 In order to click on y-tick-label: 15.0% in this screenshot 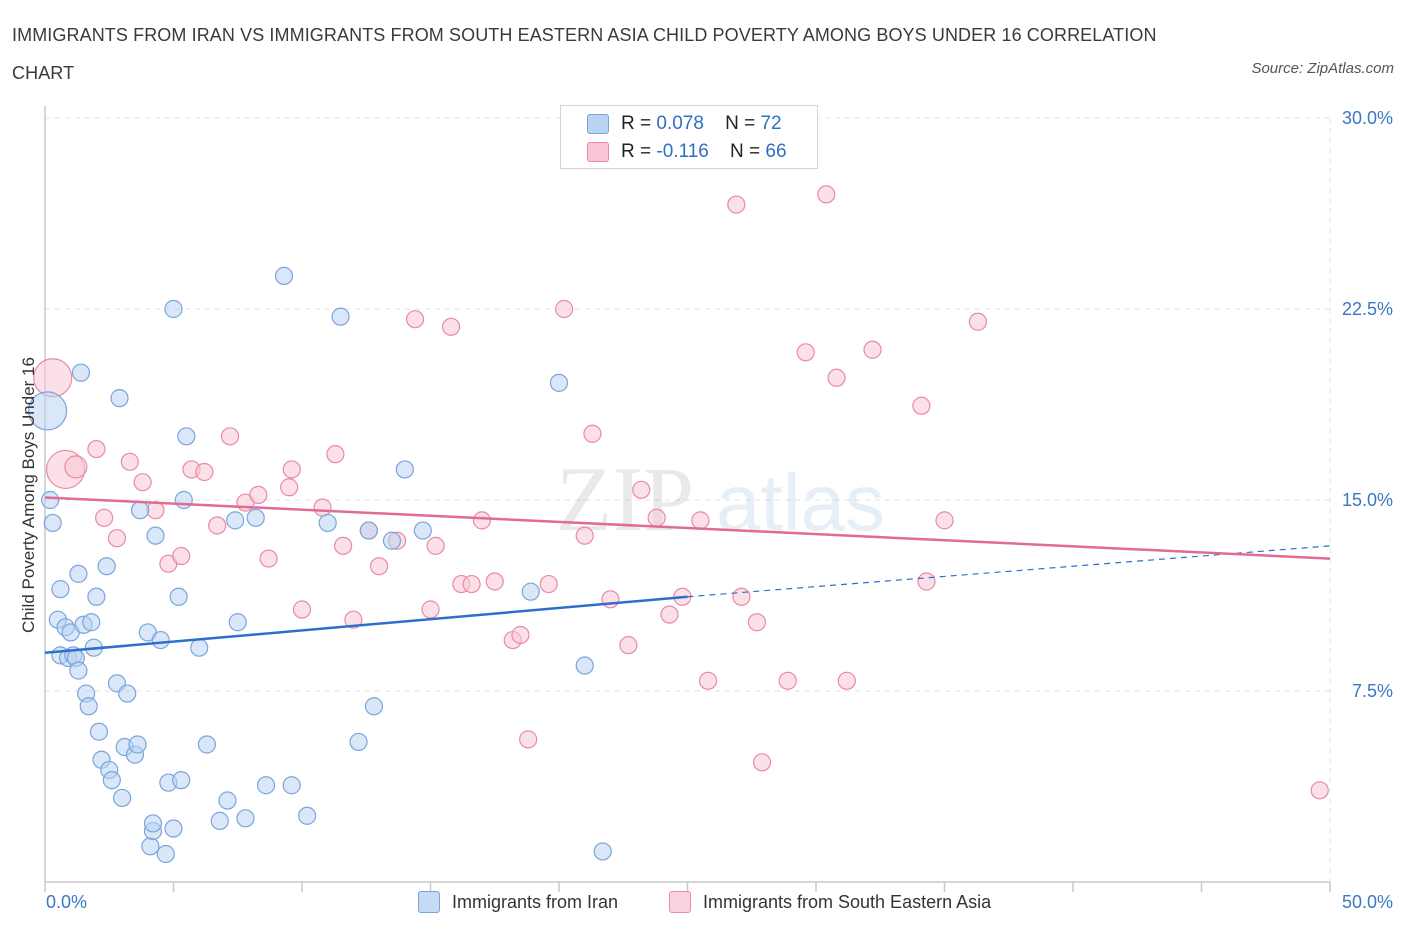, I will do `click(1367, 500)`.